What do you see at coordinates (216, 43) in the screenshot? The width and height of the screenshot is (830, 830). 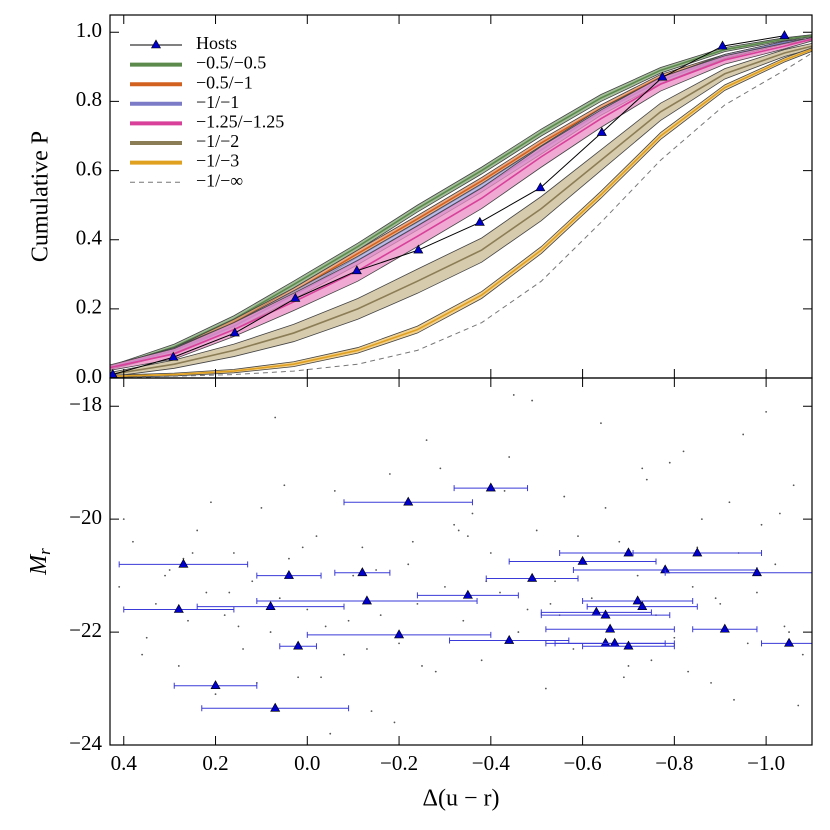 I see `legend-label: Hosts` at bounding box center [216, 43].